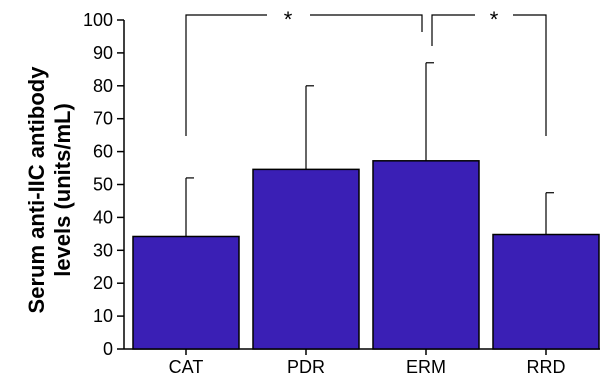 This screenshot has height=386, width=611. I want to click on y-tick-label-0: 0, so click(108, 349).